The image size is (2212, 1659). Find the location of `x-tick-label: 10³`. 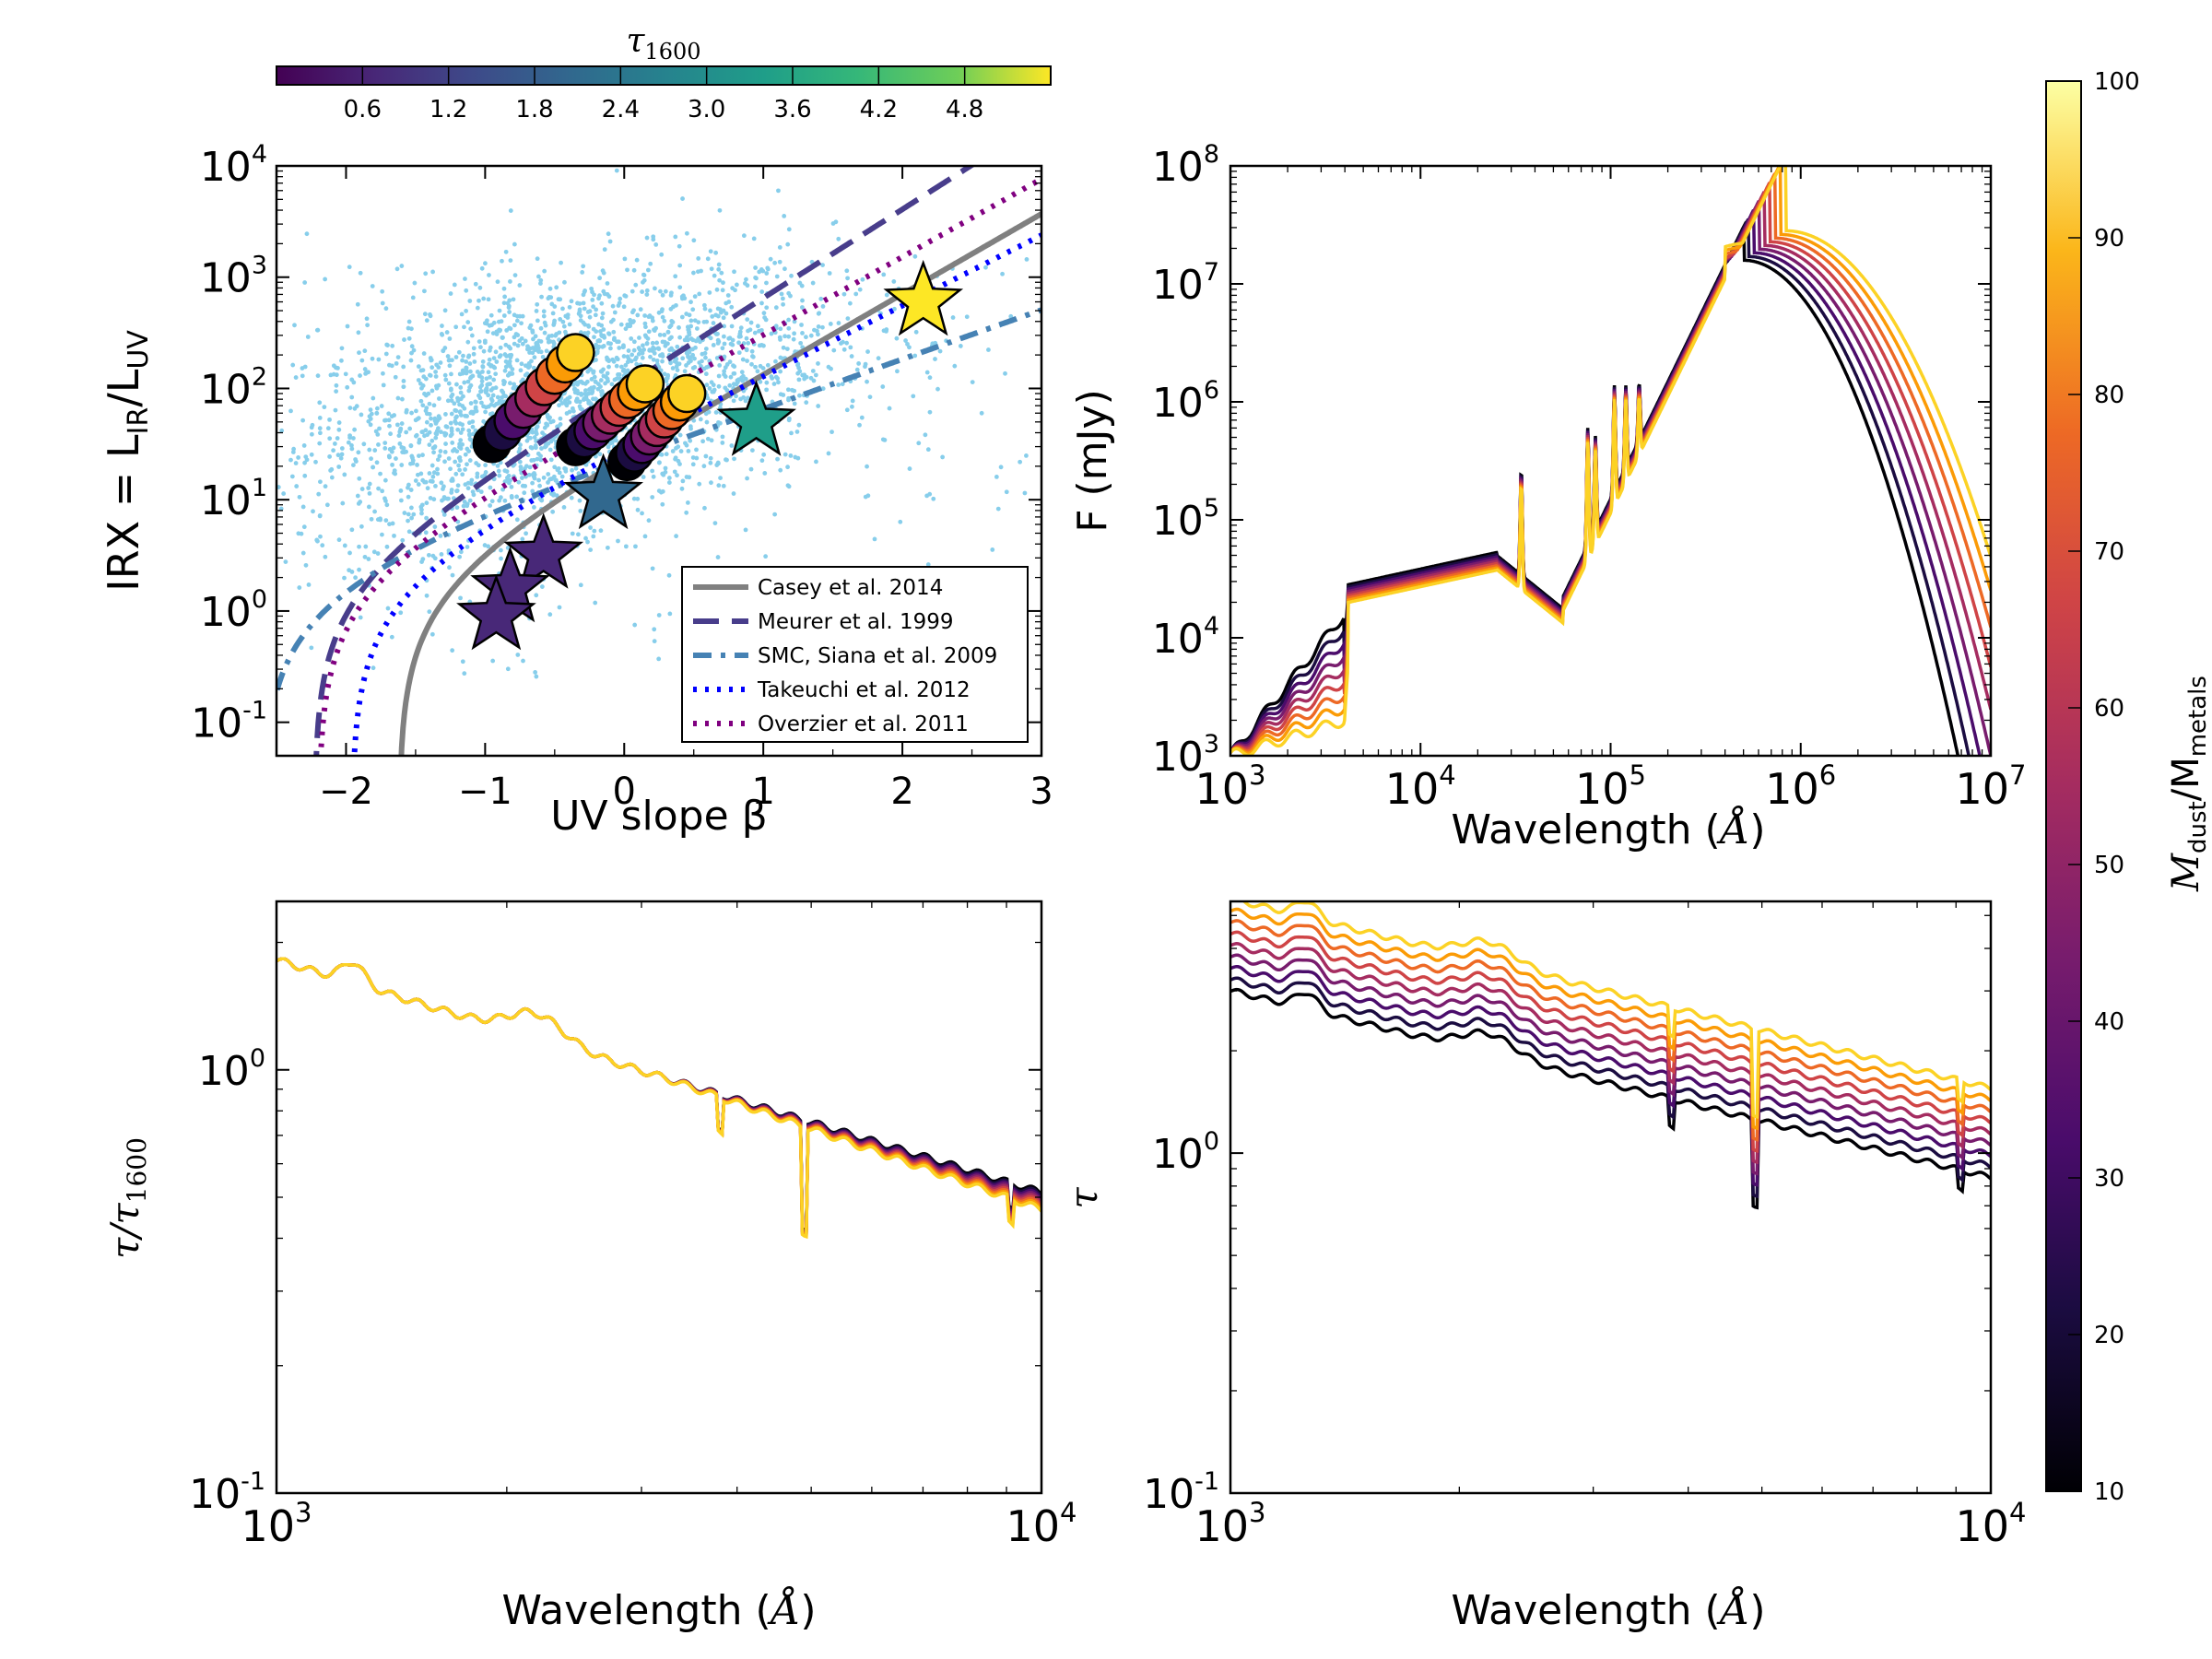

x-tick-label: 10³ is located at coordinates (1230, 786).